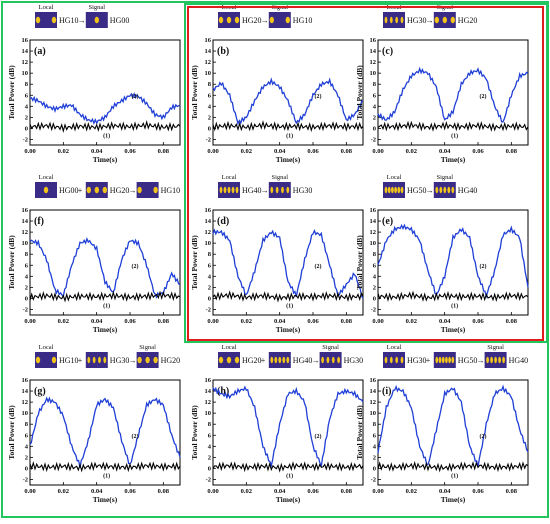  I want to click on mode-label: HG30, so click(417, 20).